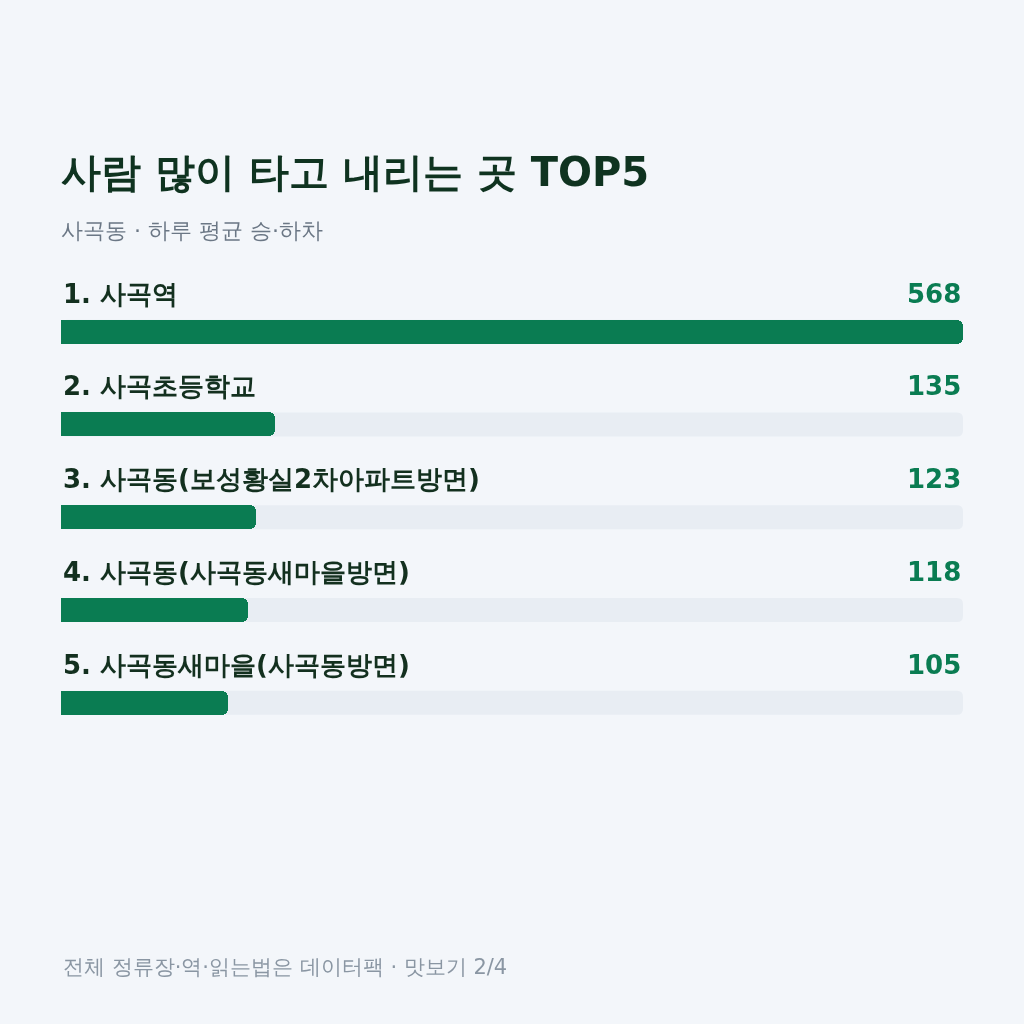 This screenshot has width=1024, height=1024. I want to click on data-label: 118, so click(934, 572).